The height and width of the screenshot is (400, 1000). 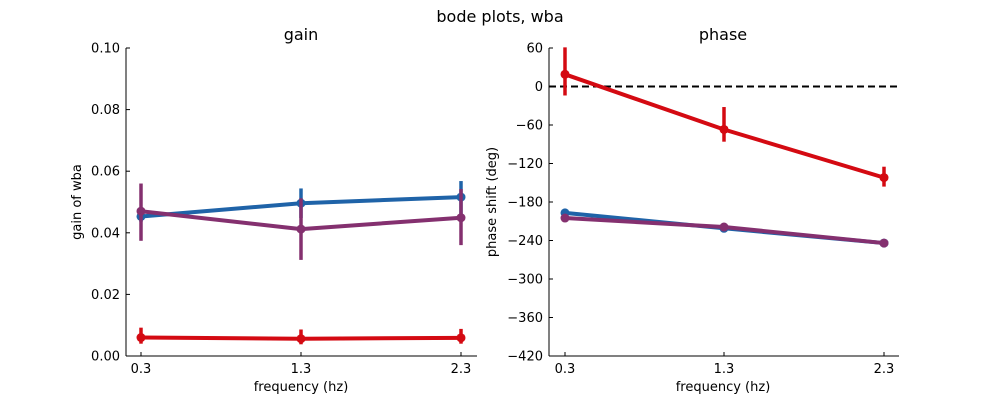 What do you see at coordinates (525, 241) in the screenshot?
I see `phase-y-tick-label: −240` at bounding box center [525, 241].